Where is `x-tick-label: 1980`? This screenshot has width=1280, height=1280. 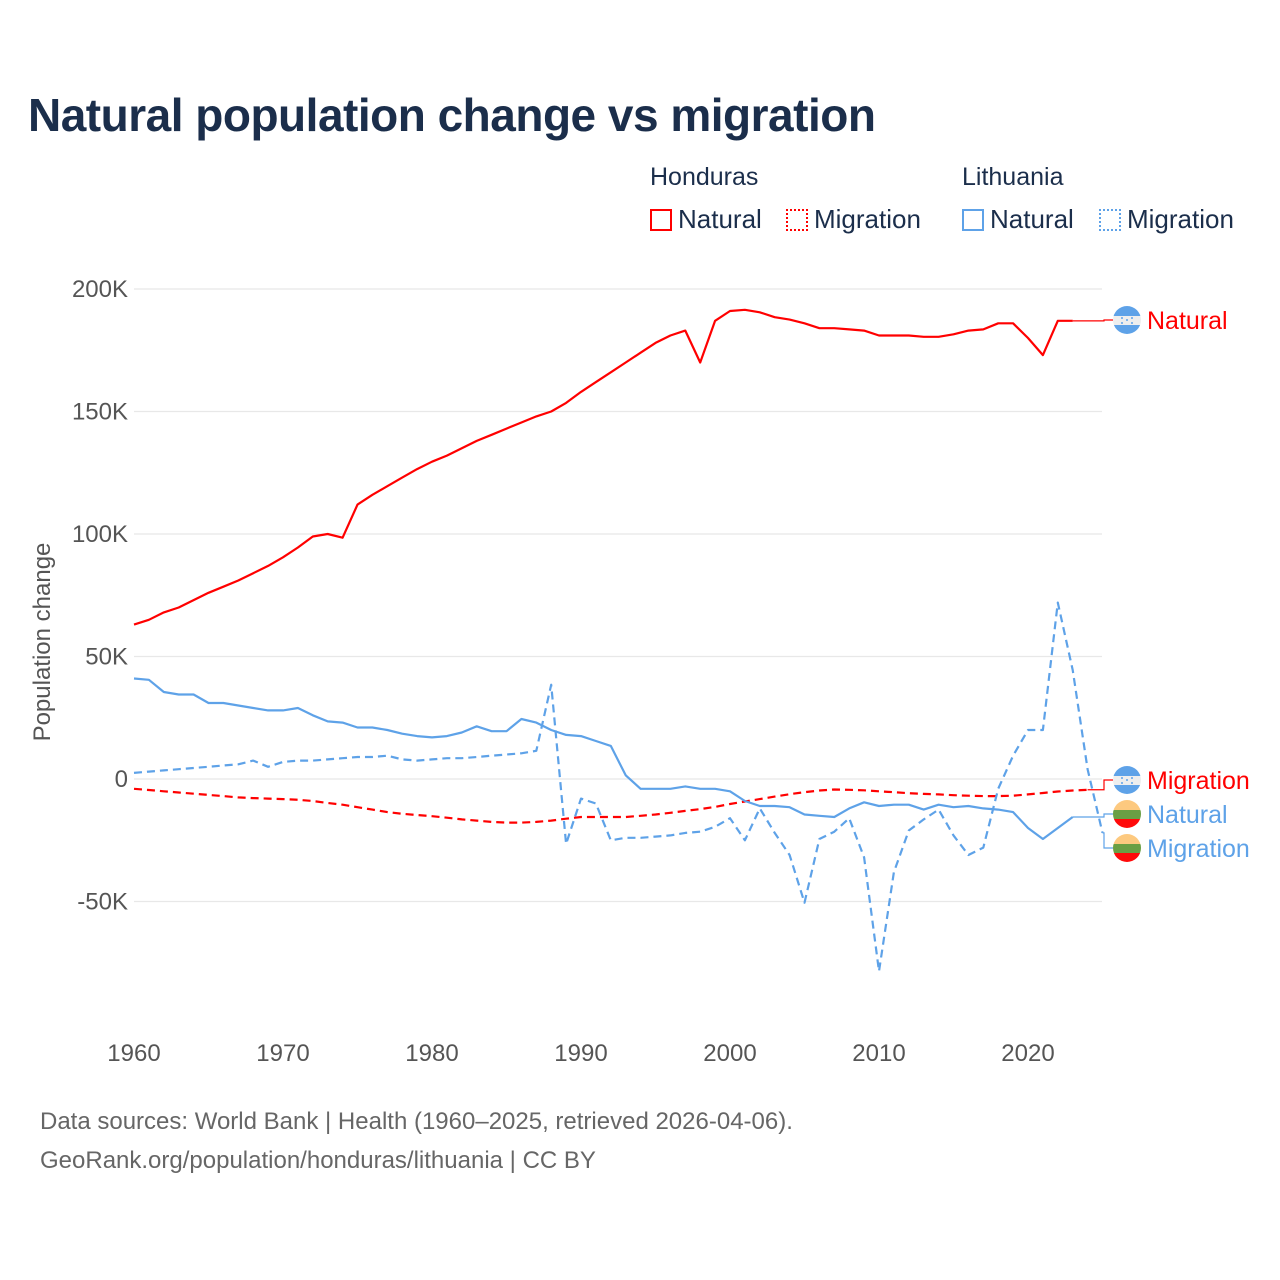
x-tick-label: 1980 is located at coordinates (431, 1053).